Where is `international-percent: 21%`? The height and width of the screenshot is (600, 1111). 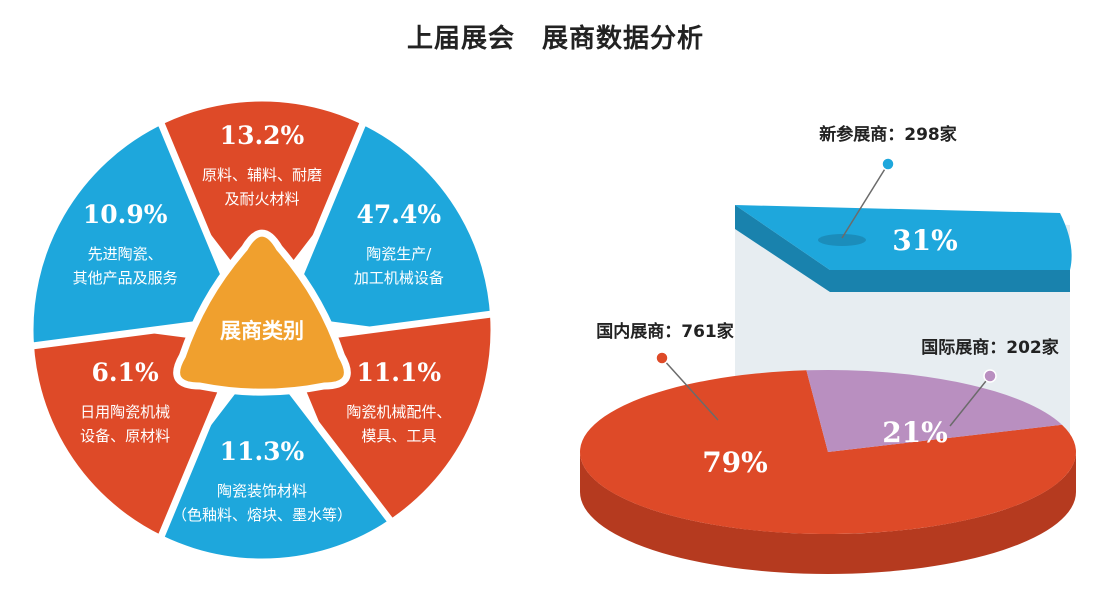
international-percent: 21% is located at coordinates (915, 432).